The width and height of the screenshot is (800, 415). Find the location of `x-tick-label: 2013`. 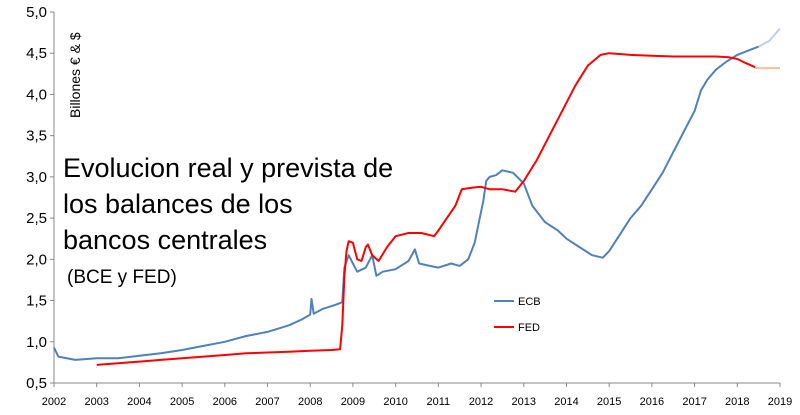

x-tick-label: 2013 is located at coordinates (524, 402).